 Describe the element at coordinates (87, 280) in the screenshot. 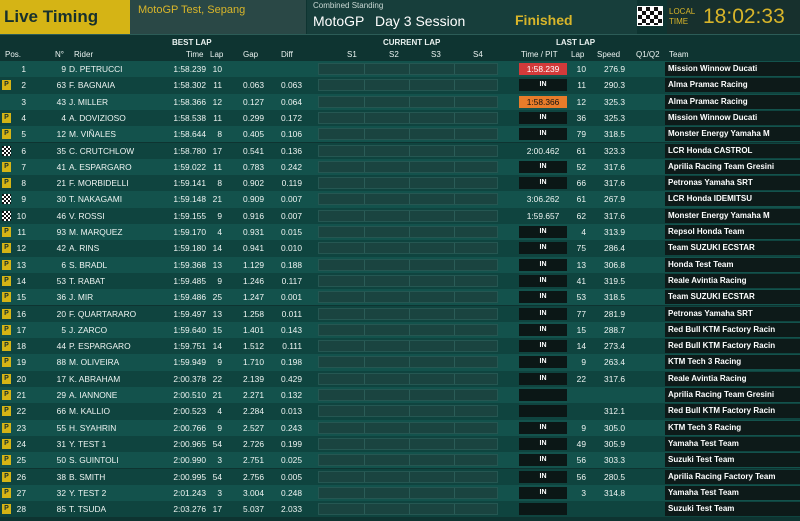

I see `rider-name: T. RABAT` at that location.